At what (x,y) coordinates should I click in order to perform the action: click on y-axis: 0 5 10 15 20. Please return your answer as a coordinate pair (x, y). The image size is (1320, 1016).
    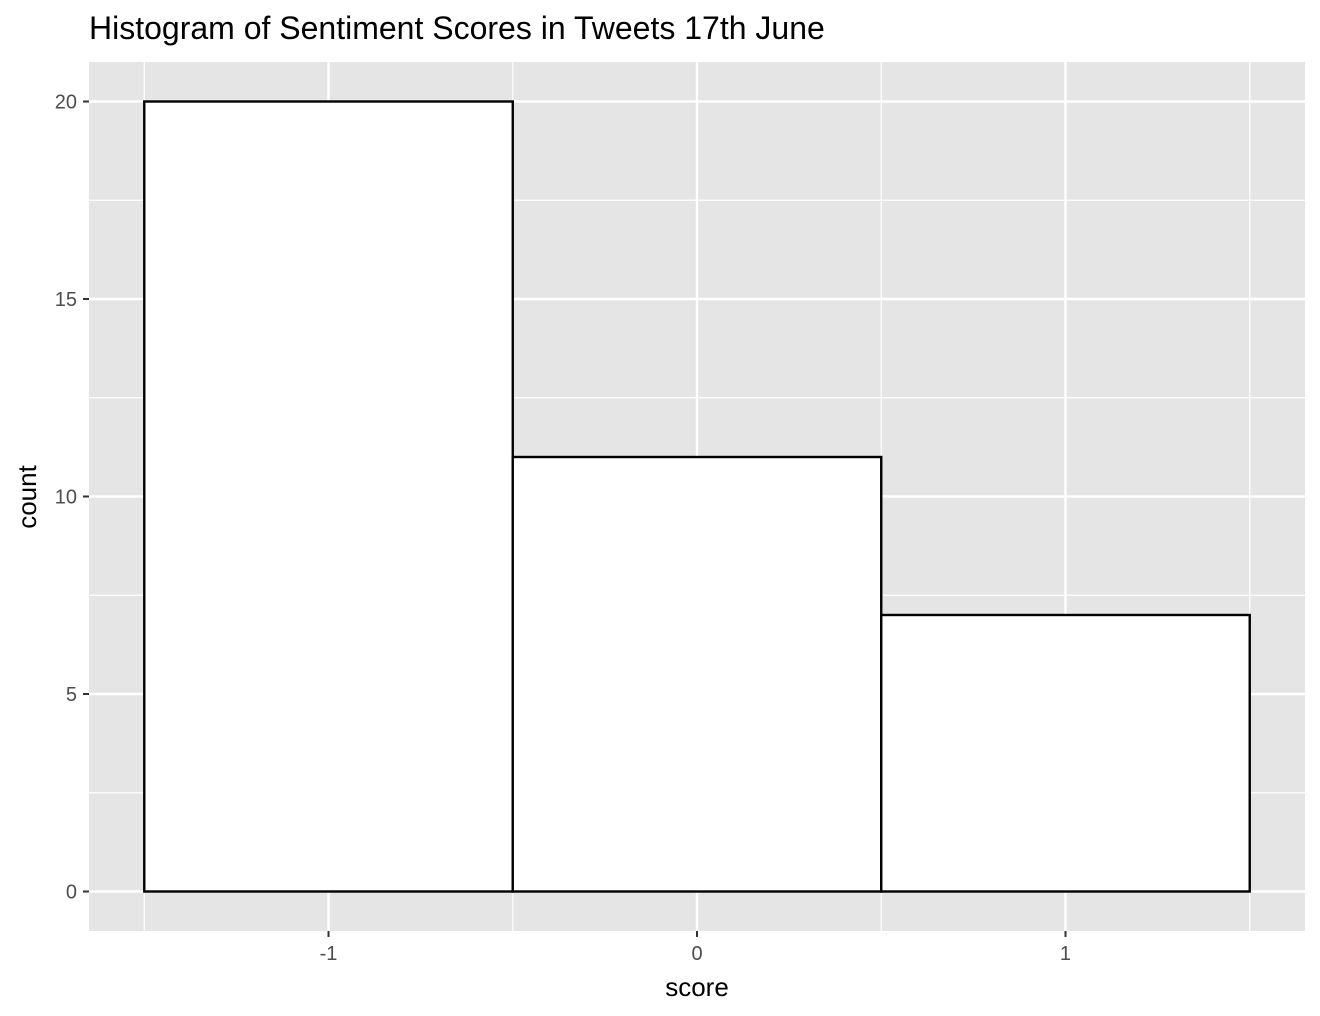
    Looking at the image, I should click on (72, 498).